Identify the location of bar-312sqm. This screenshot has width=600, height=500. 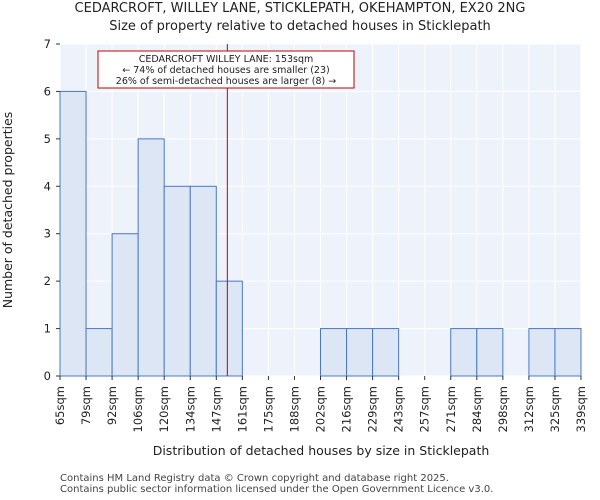
(542, 352).